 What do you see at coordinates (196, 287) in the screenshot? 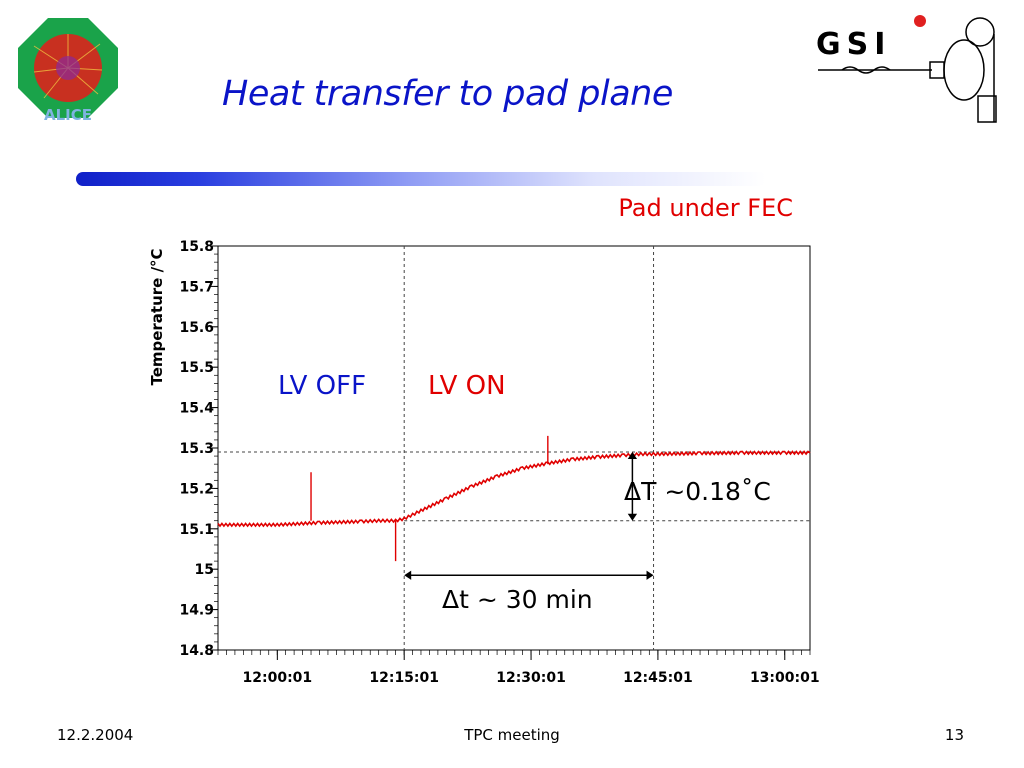
I see `y-tick-label: 15.7` at bounding box center [196, 287].